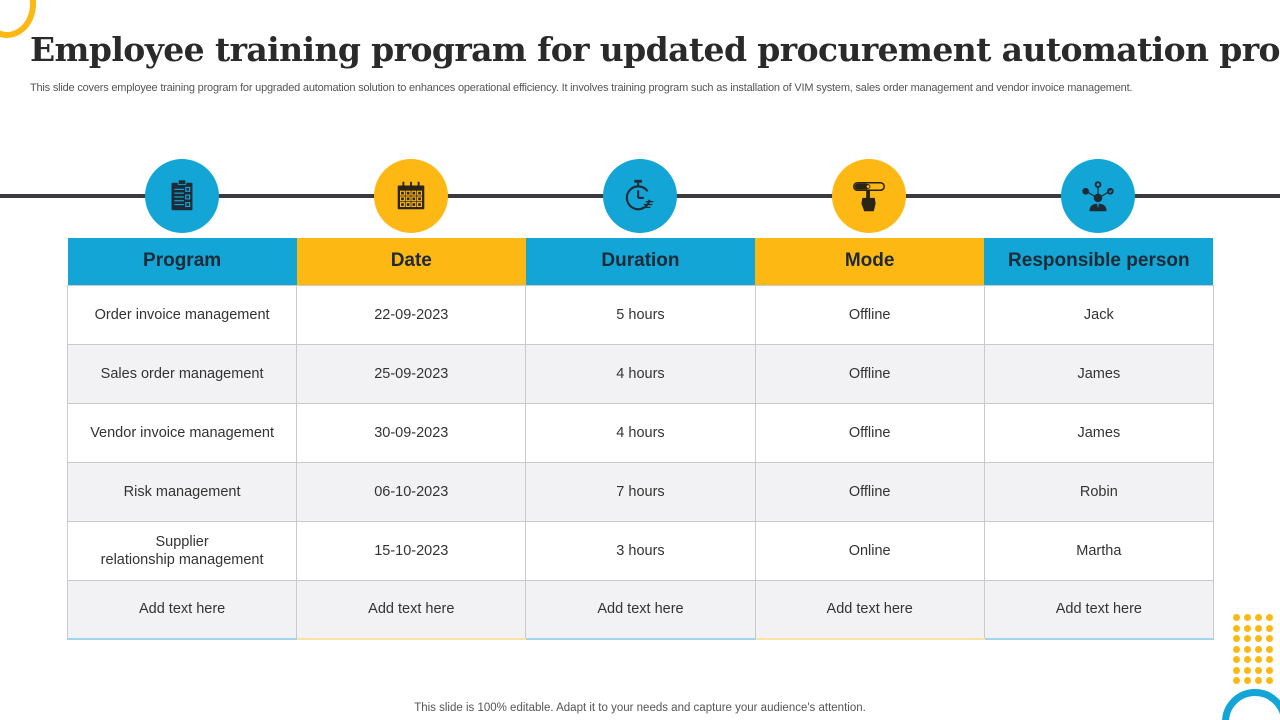 The height and width of the screenshot is (720, 1280). I want to click on header-responsible-person: Responsible person, so click(1099, 261).